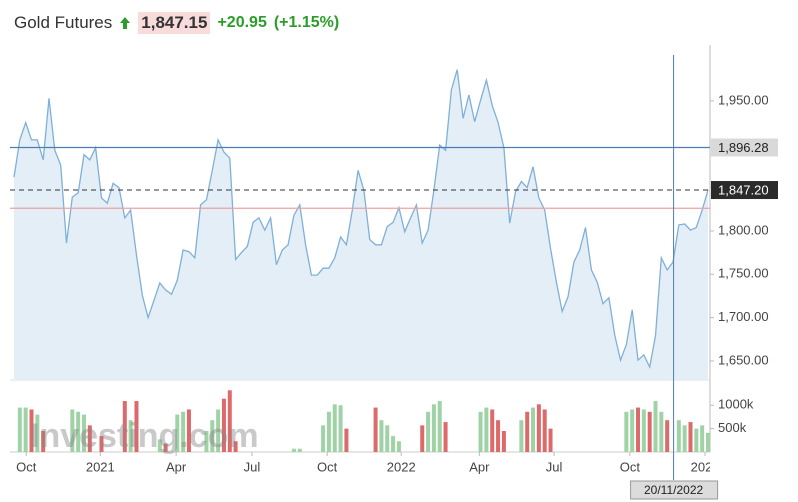  Describe the element at coordinates (100, 466) in the screenshot. I see `x-tick-label: 2021` at that location.